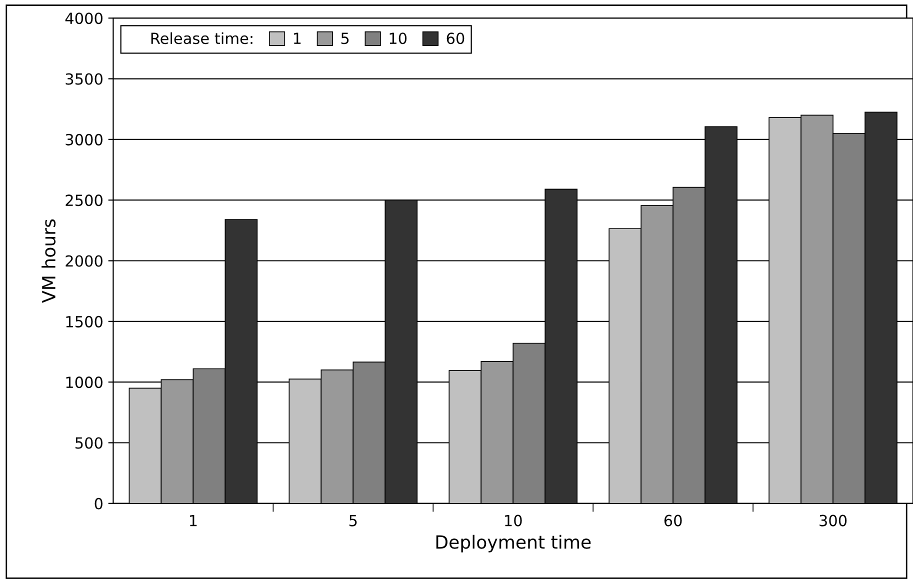  I want to click on y-tick-label: 0, so click(98, 504).